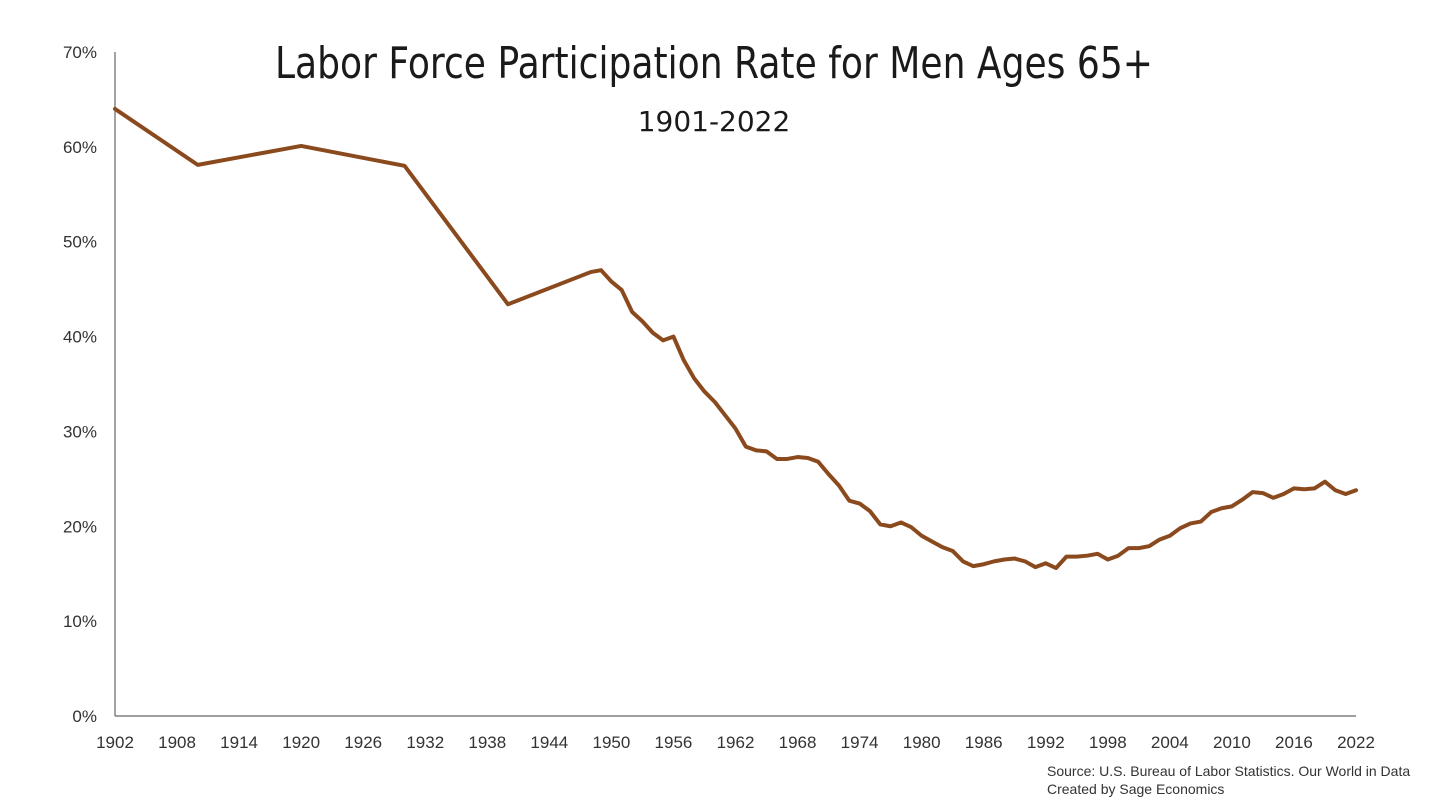  I want to click on x-tick-label: 1914, so click(239, 742).